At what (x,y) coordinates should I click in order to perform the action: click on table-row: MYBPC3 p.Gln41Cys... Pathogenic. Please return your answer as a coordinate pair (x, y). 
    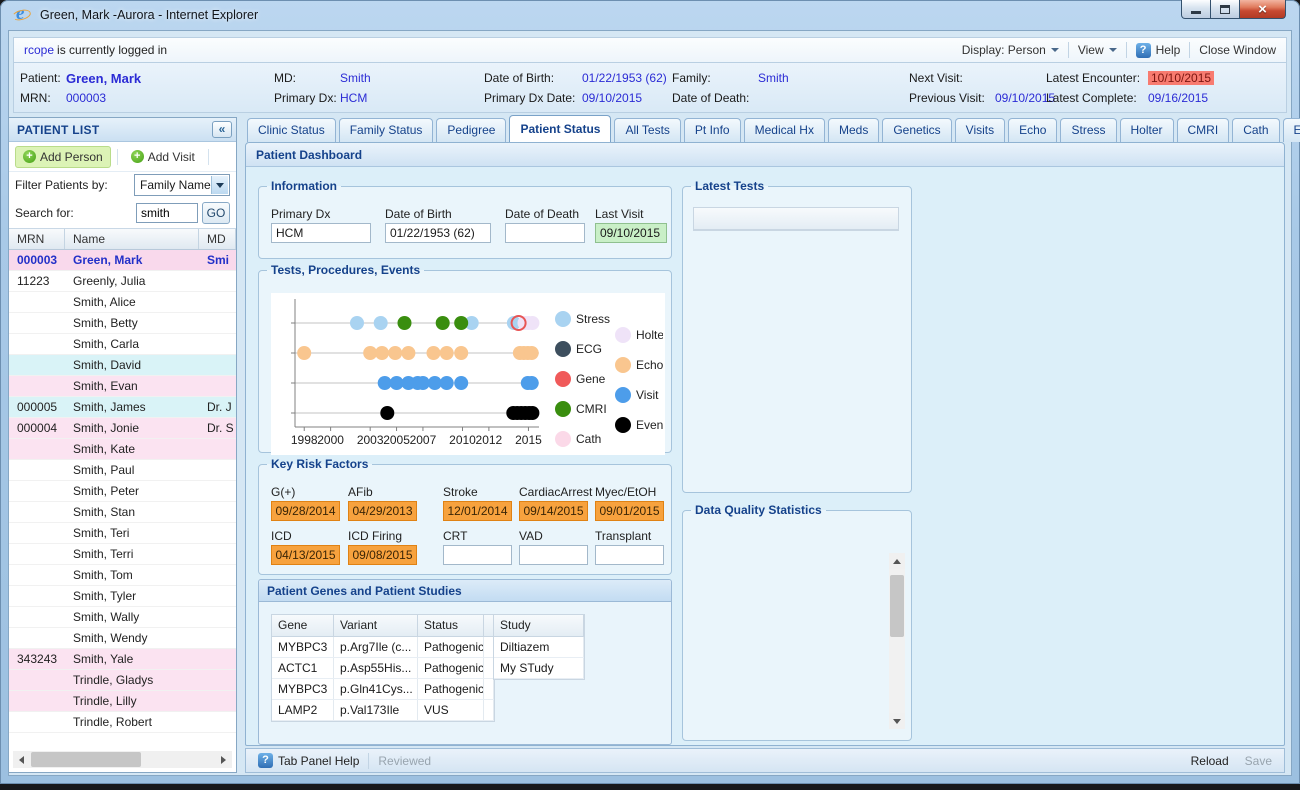
    Looking at the image, I should click on (383, 689).